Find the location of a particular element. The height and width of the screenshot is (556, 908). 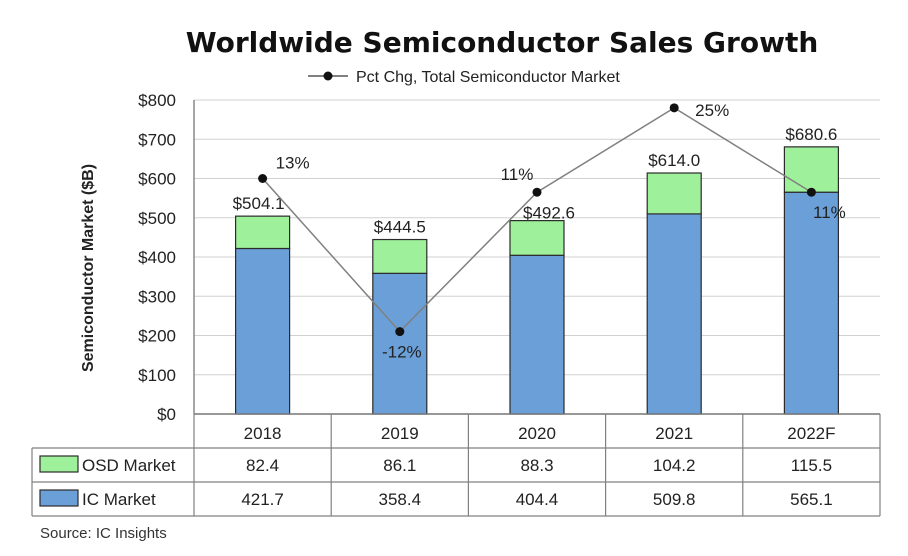

table-cell: 86.1 is located at coordinates (399, 465).